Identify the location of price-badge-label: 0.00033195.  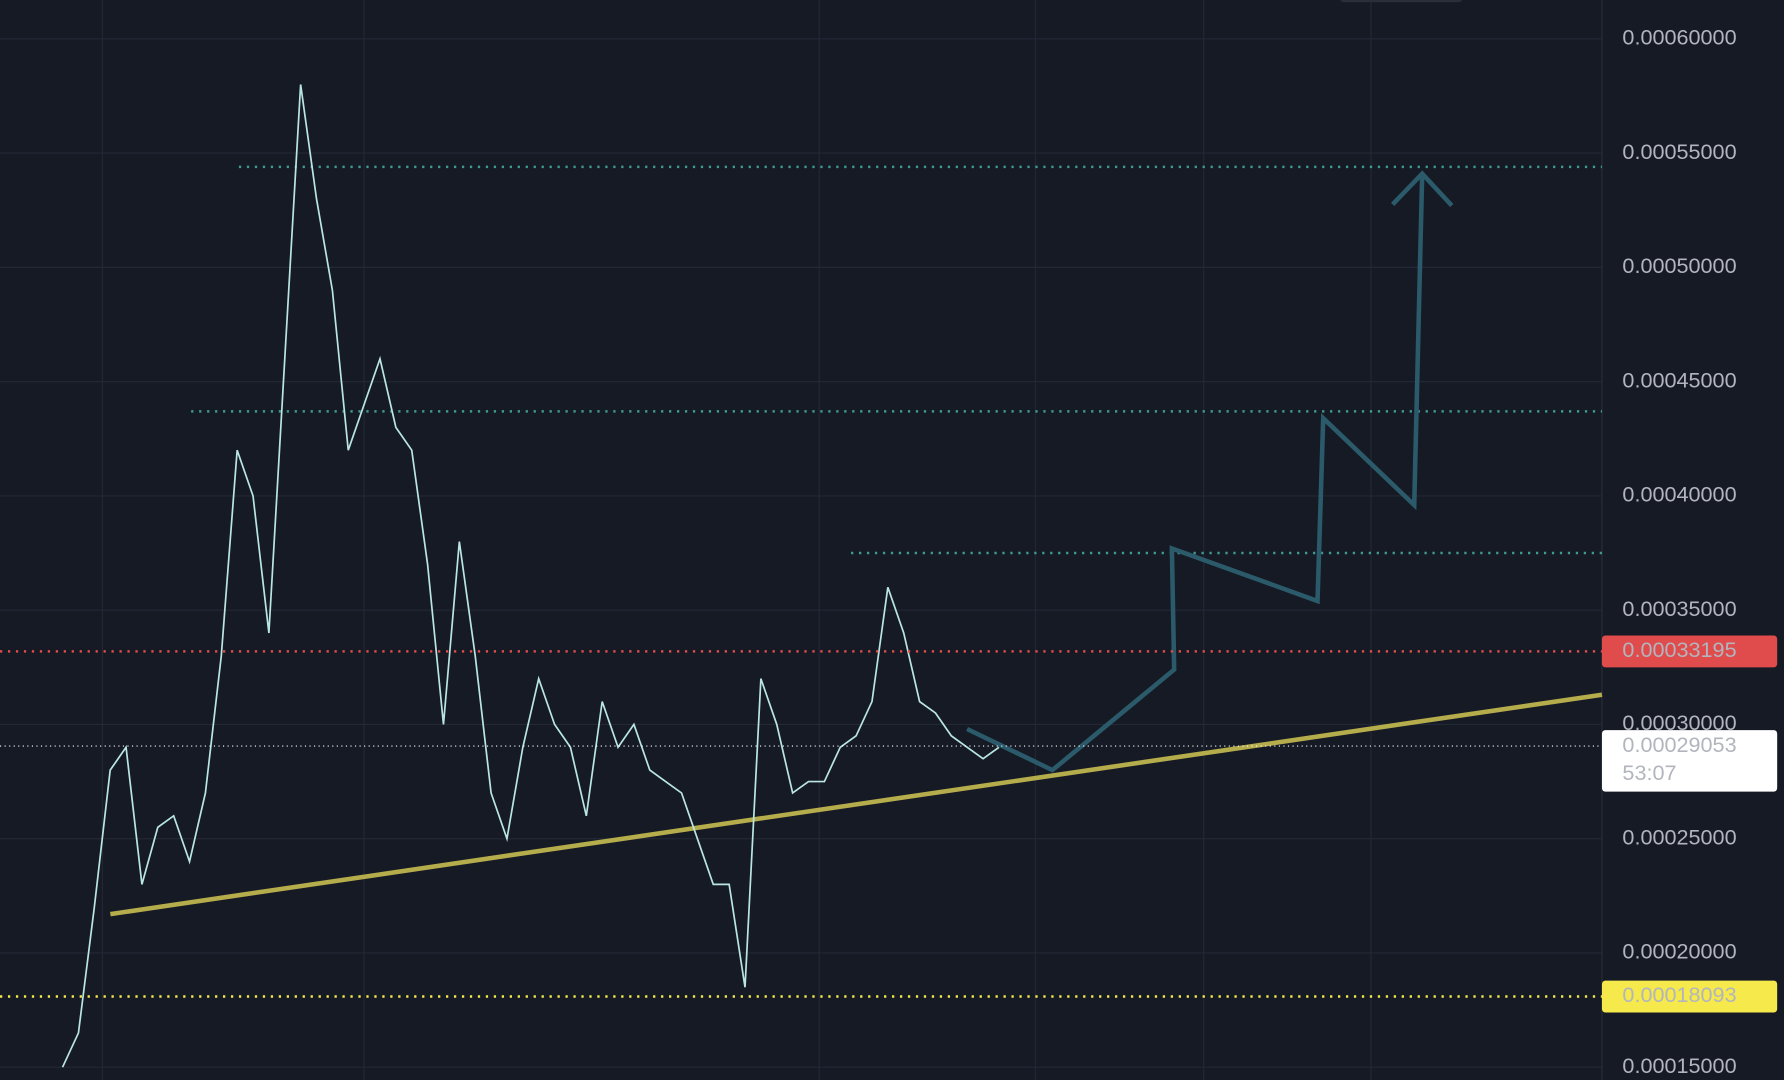
(1679, 649).